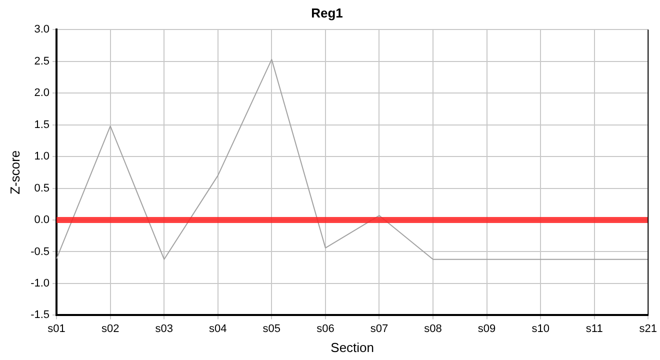  What do you see at coordinates (271, 328) in the screenshot?
I see `x-tick-label: s05` at bounding box center [271, 328].